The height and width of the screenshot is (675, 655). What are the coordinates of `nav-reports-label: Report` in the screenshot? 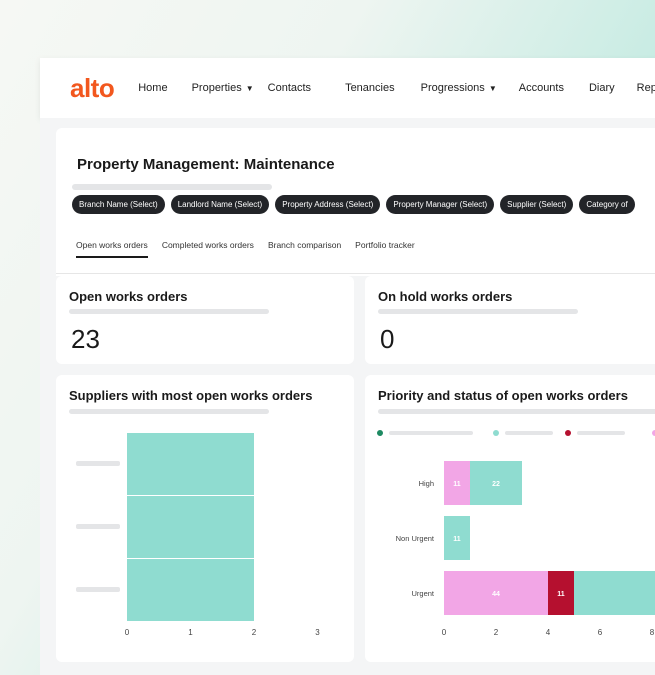 It's located at (645, 88).